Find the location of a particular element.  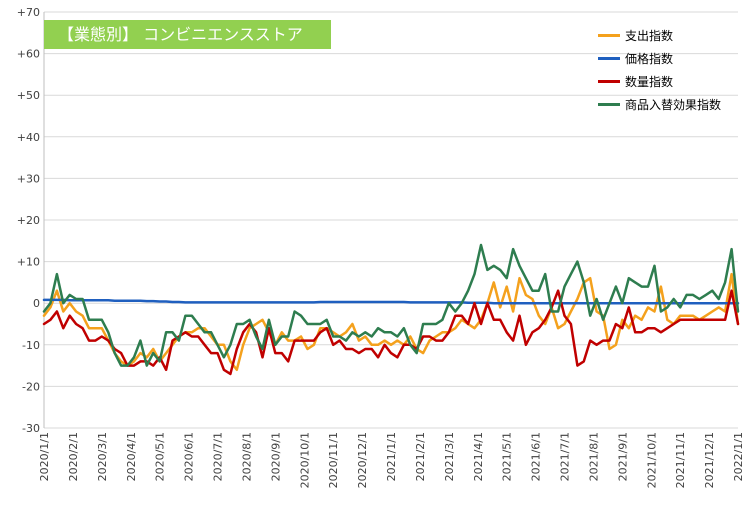

legend-label-quantity: 数量指数 is located at coordinates (649, 82).